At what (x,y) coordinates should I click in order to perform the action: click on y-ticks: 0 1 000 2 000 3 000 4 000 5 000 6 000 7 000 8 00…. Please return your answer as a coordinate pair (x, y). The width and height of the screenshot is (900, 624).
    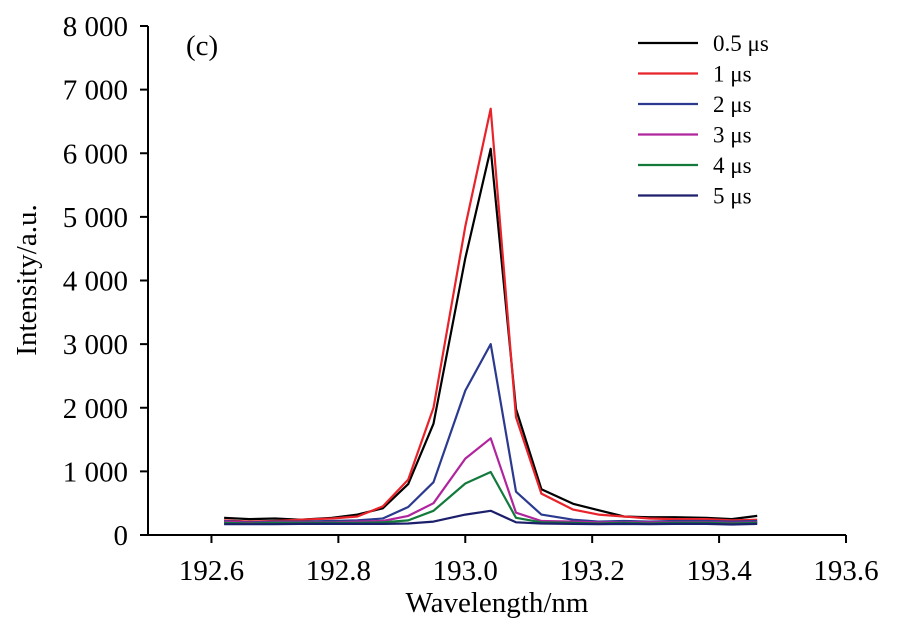
    Looking at the image, I should click on (105, 281).